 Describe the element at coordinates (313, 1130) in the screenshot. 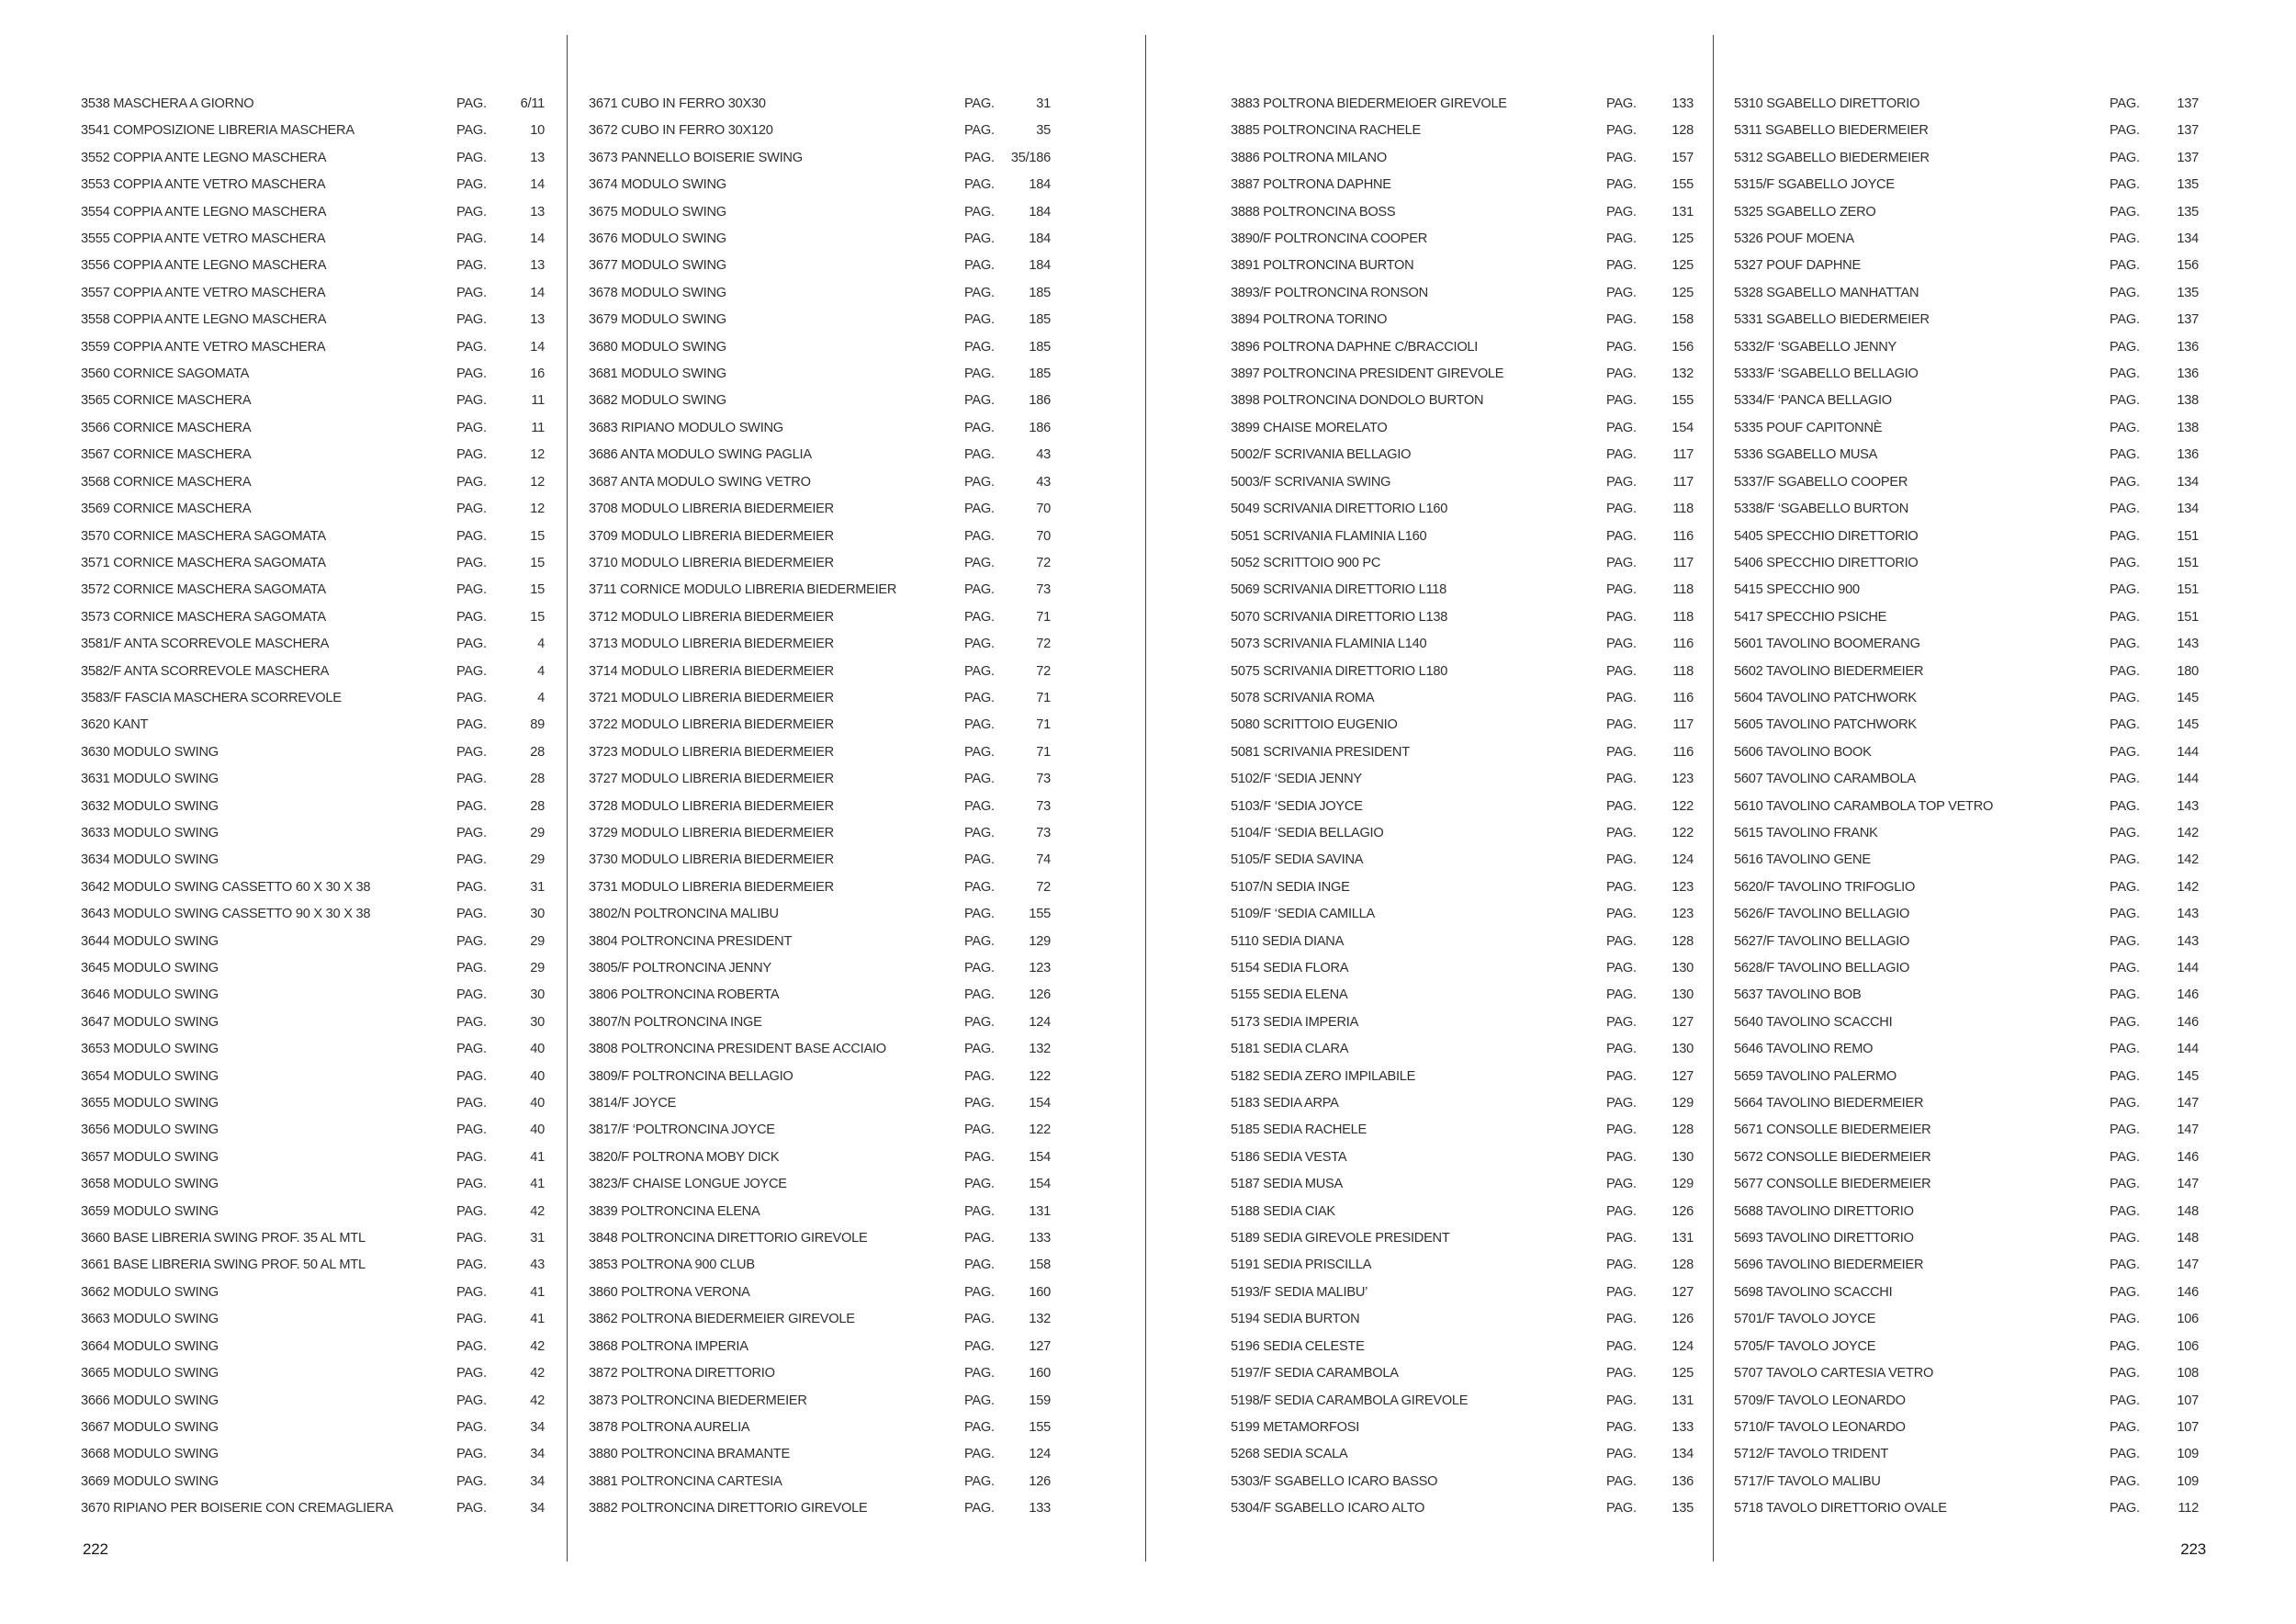

I see `index-row: 3656 MODULO SWING PAG. 40` at that location.